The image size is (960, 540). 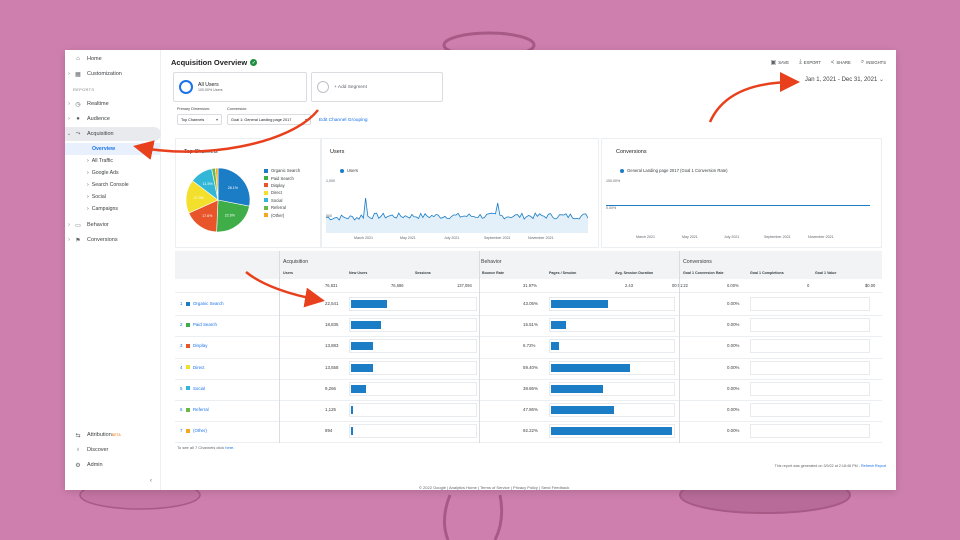 What do you see at coordinates (197, 409) in the screenshot?
I see `channel-link: Referral` at bounding box center [197, 409].